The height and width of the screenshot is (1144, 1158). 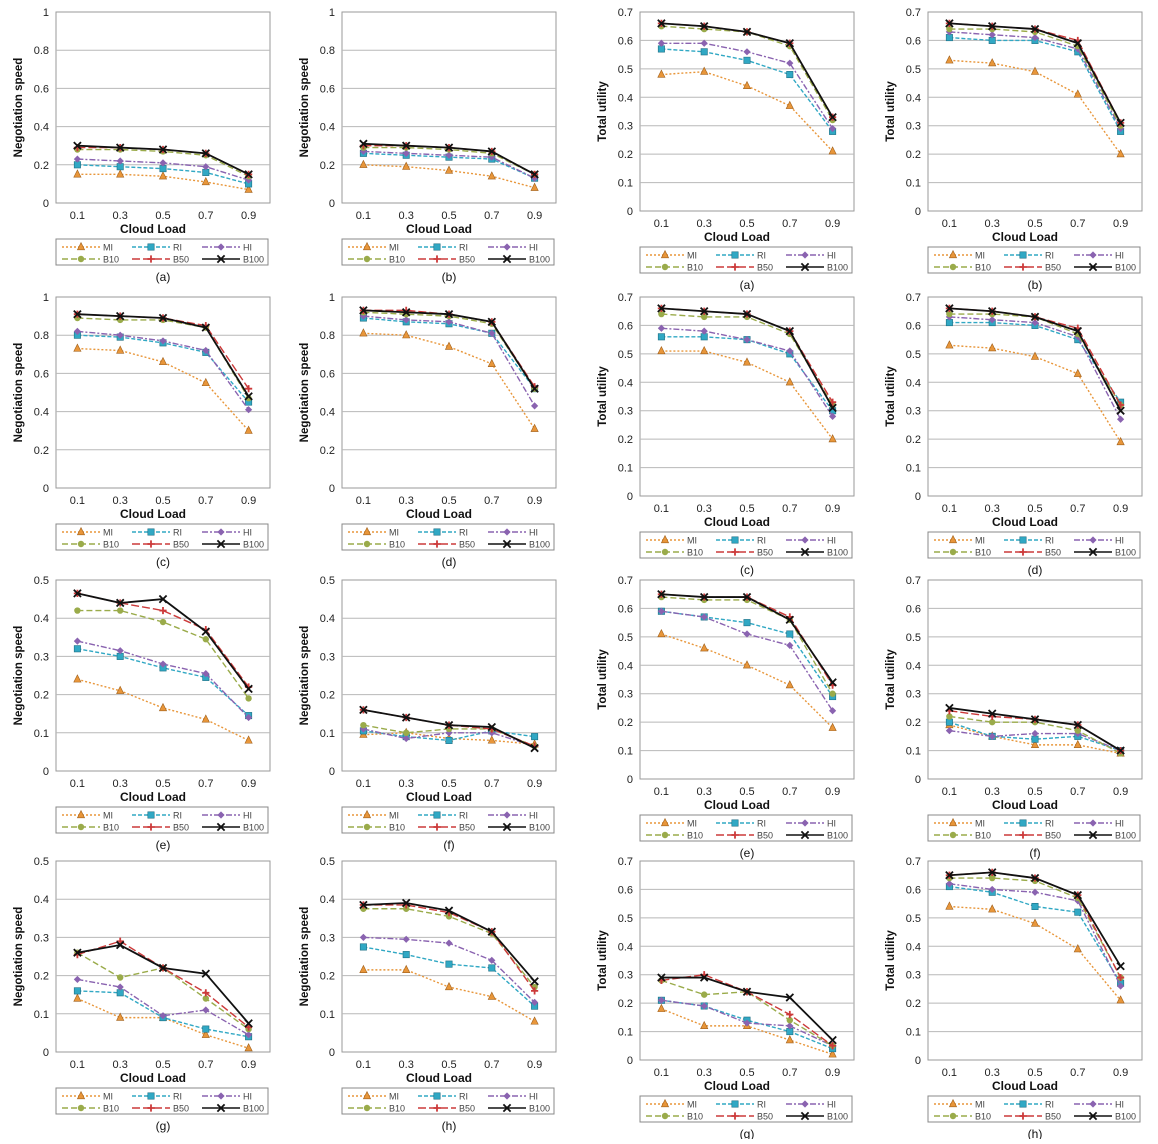 I want to click on panel-caption: (g), so click(x=163, y=1126).